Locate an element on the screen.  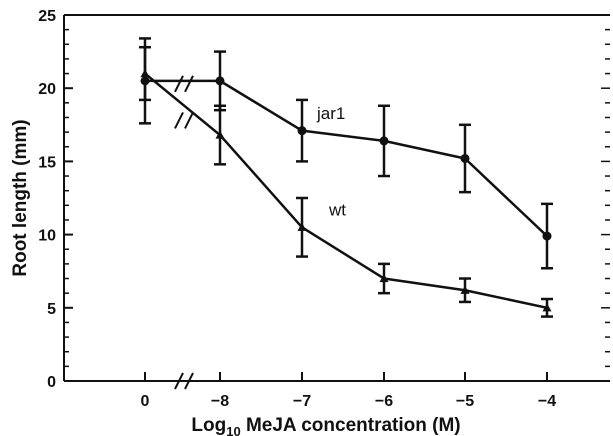
x-axis-label-main: Log is located at coordinates (208, 425).